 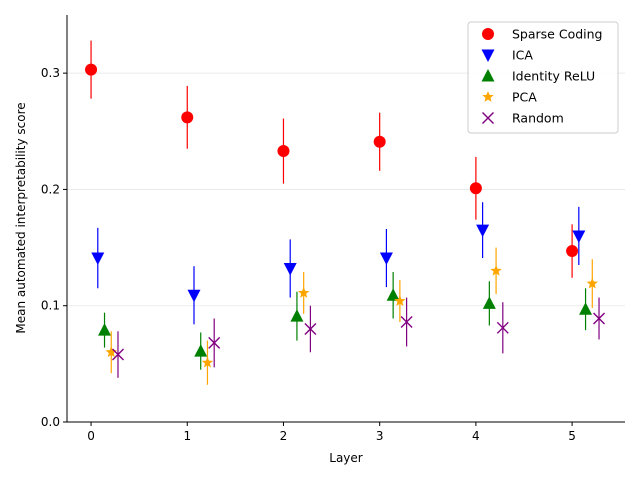 What do you see at coordinates (50, 306) in the screenshot?
I see `y-tick-label: 0.1` at bounding box center [50, 306].